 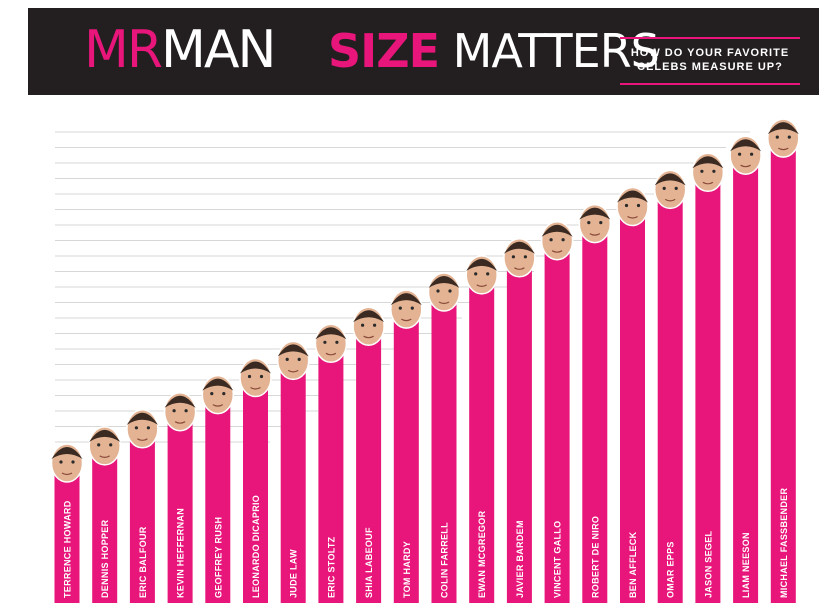 I want to click on title-part-size: SIZE, so click(x=384, y=51).